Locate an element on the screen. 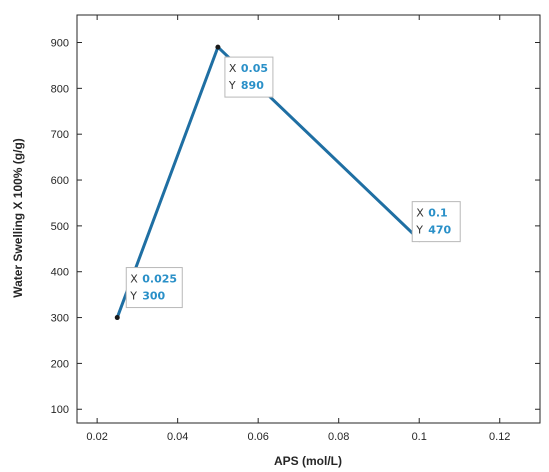 The width and height of the screenshot is (549, 472). y-tick-label: 400 is located at coordinates (60, 273).